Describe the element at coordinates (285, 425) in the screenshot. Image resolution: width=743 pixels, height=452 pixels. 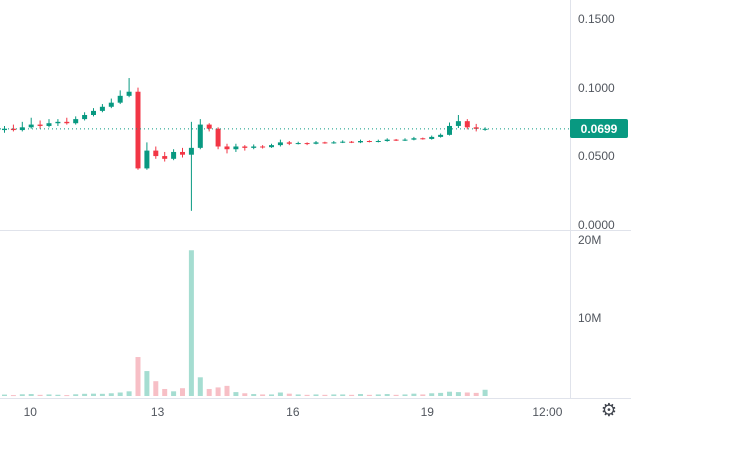
I see `time-axis: 10 13 16 19 12:00` at that location.